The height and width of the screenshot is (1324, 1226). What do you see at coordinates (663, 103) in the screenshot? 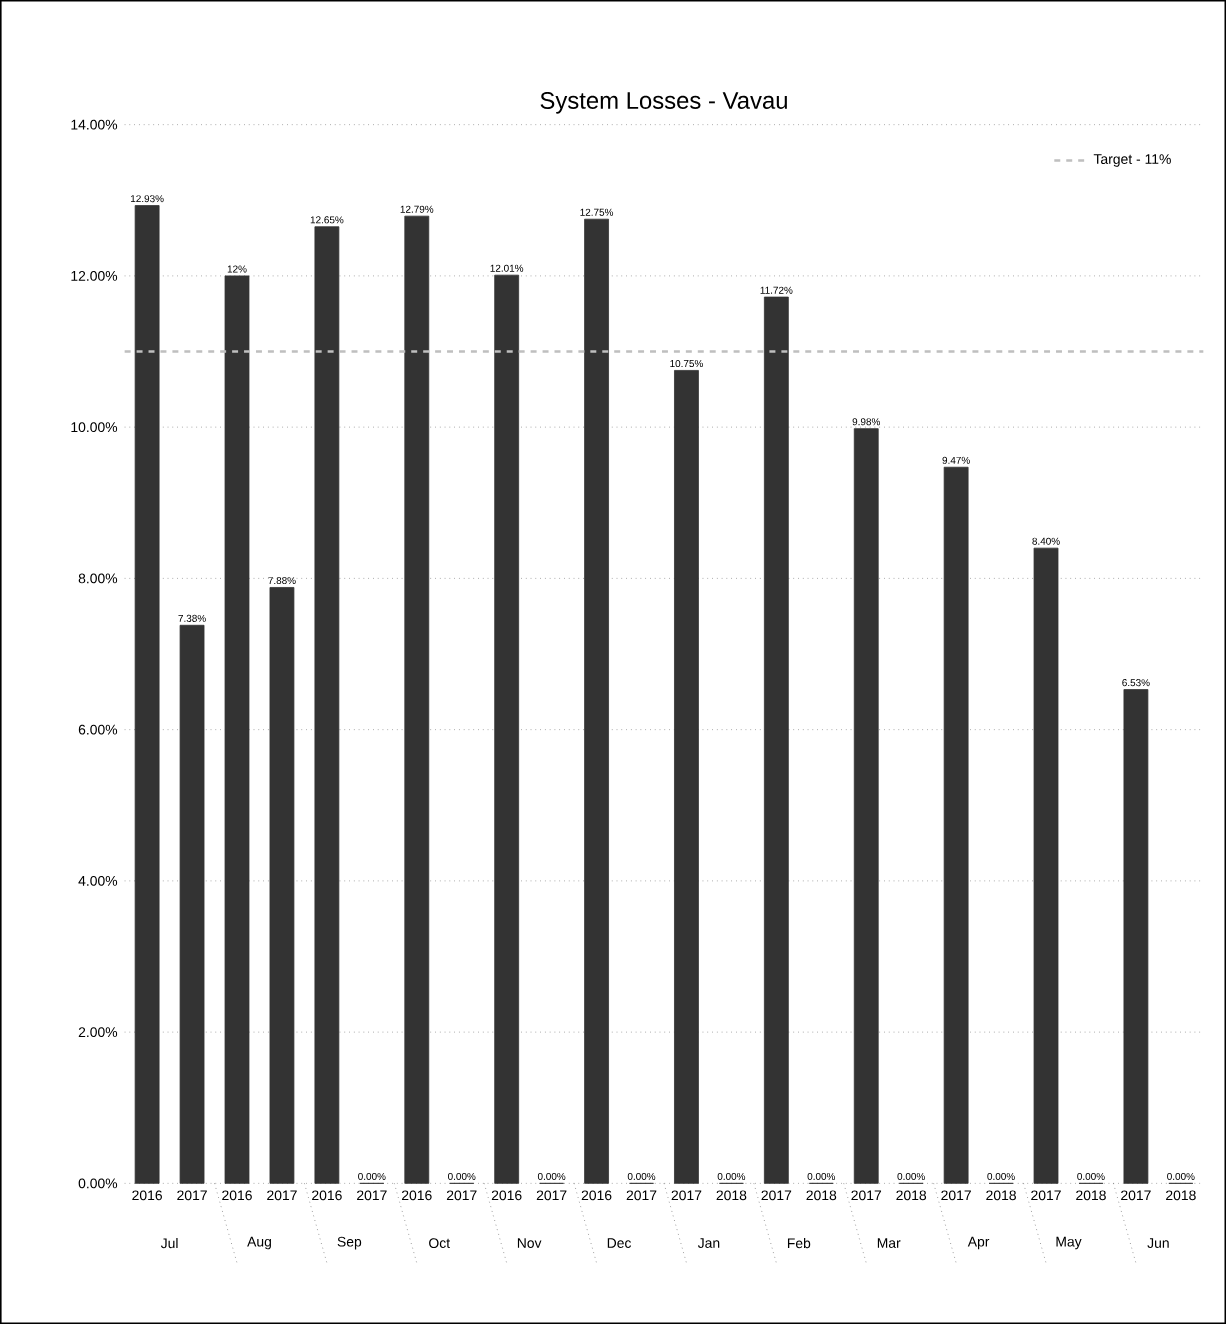
I see `chart-title: System Losses - Vavau` at bounding box center [663, 103].